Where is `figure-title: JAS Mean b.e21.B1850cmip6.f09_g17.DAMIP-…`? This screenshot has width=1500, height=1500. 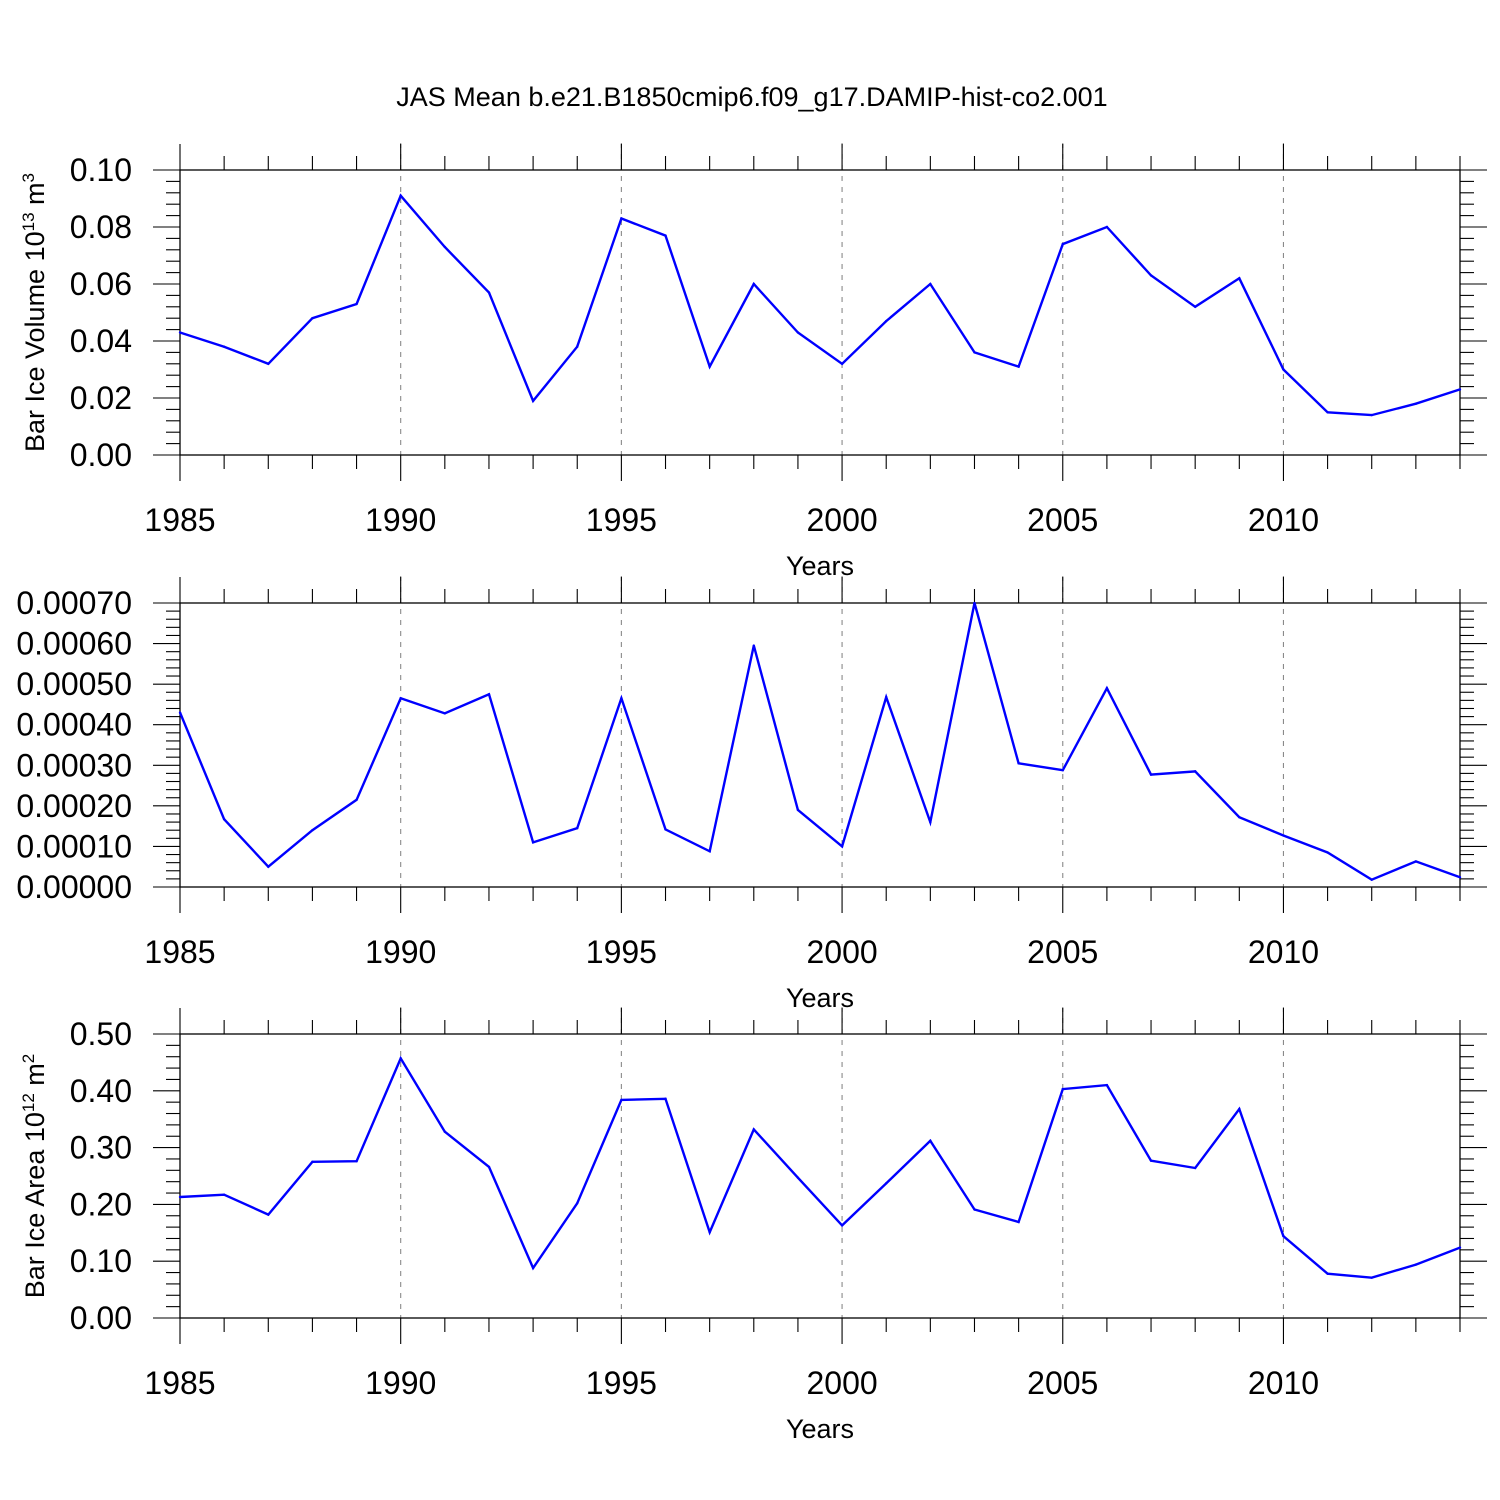 figure-title: JAS Mean b.e21.B1850cmip6.f09_g17.DAMIP-… is located at coordinates (751, 97).